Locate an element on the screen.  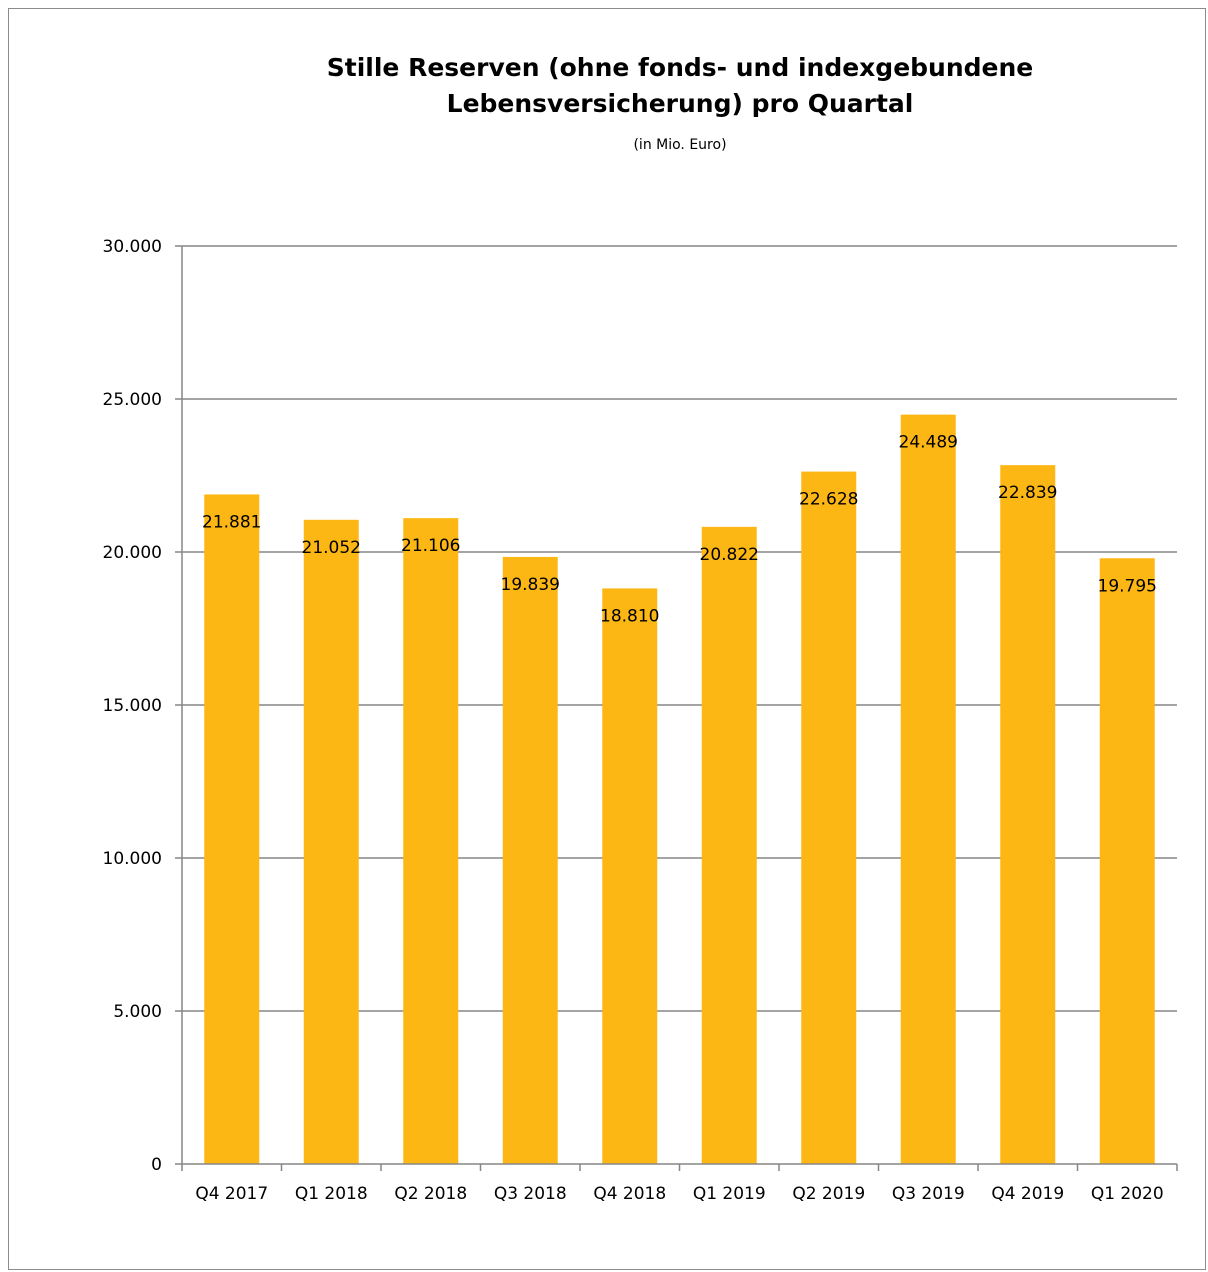
x-tick-label-7: Q3 2019 is located at coordinates (928, 1194).